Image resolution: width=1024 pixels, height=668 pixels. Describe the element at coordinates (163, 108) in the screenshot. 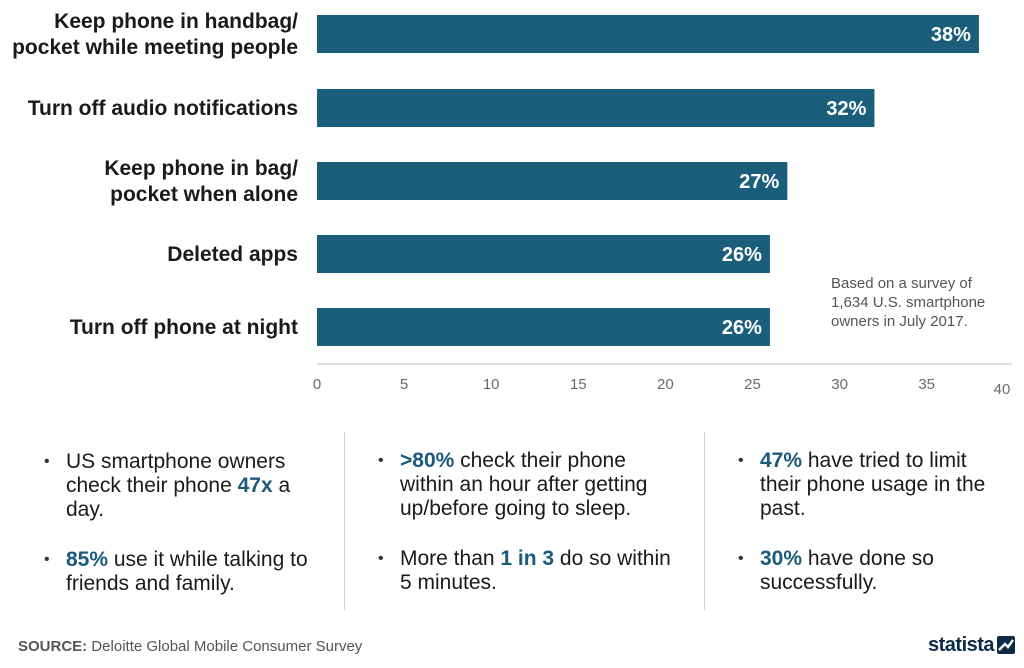

I see `category-label: Turn off audio notifications` at that location.